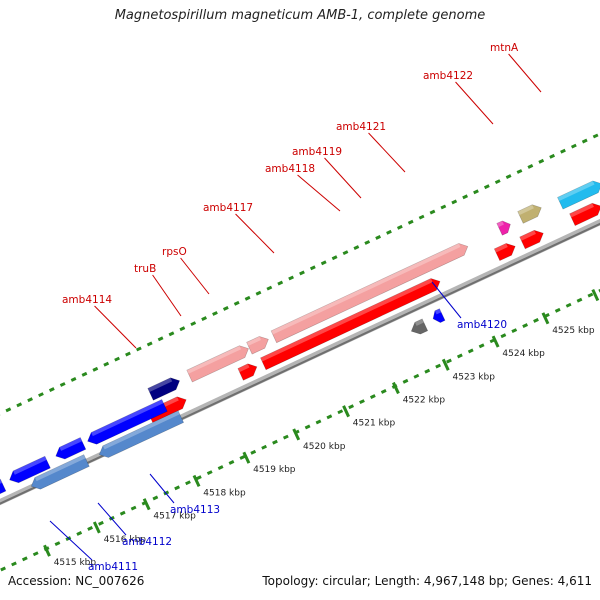 The width and height of the screenshot is (600, 600). Describe the element at coordinates (523, 354) in the screenshot. I see `tick-label: 4524 kbp` at that location.